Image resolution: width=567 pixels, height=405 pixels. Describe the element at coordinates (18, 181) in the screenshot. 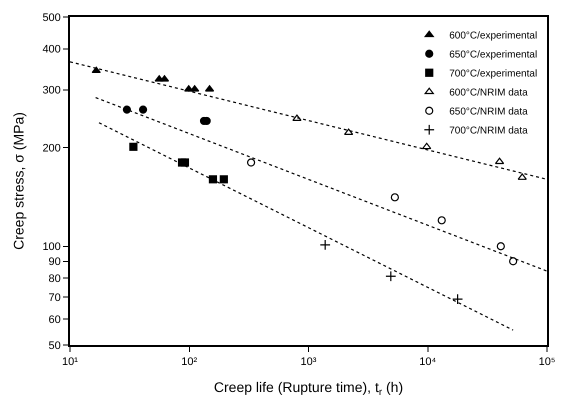

I see `y-axis-title: Creep stress, σ (MPa)` at that location.